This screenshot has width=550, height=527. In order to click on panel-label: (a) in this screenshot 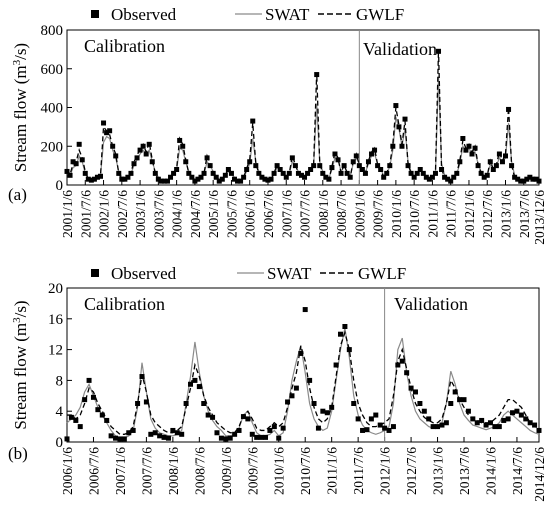, I will do `click(17, 194)`.